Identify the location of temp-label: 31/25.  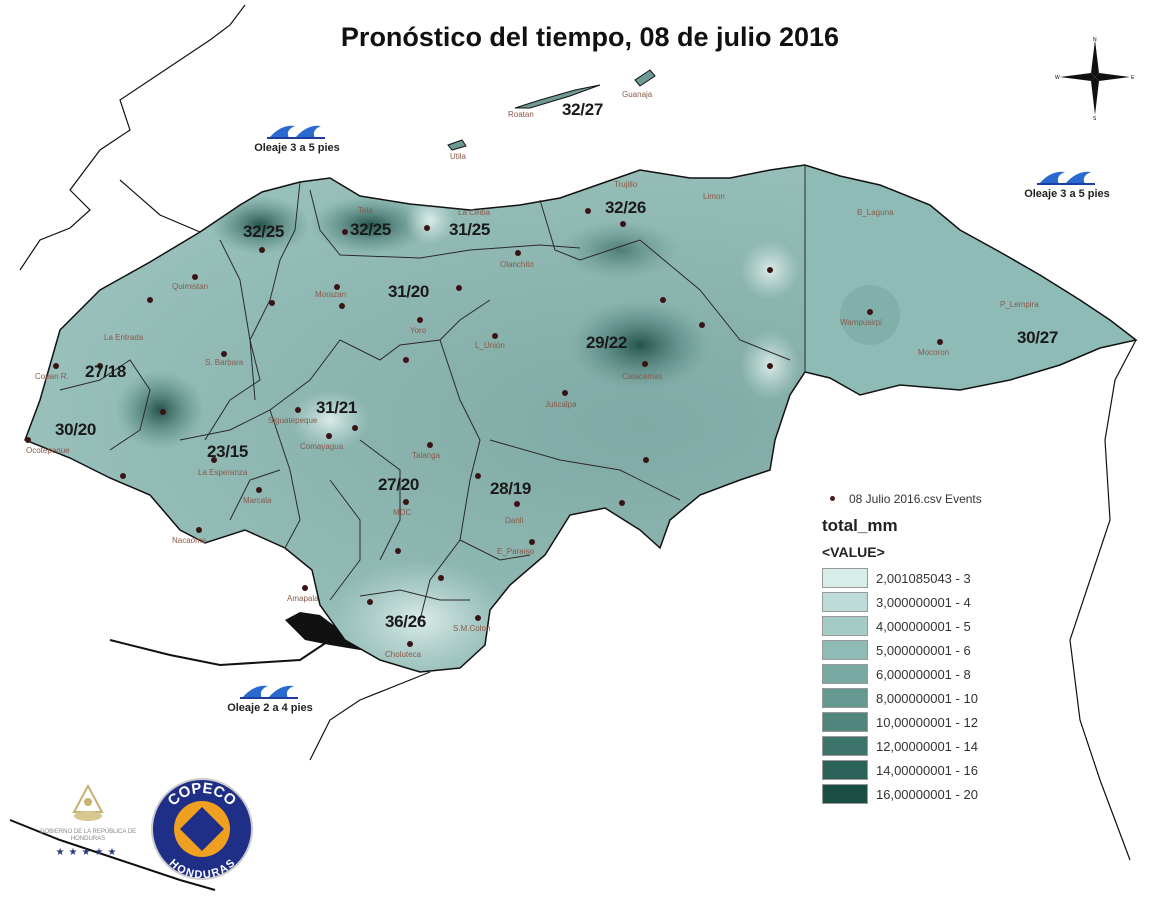
(470, 229).